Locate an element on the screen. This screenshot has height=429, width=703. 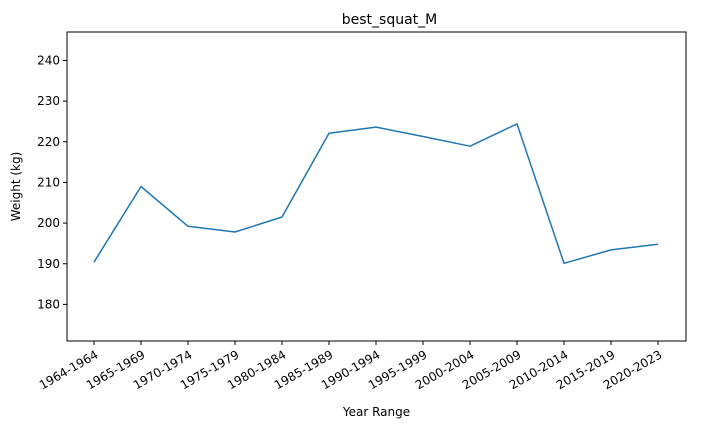
x-axis-label: Year Range is located at coordinates (376, 412).